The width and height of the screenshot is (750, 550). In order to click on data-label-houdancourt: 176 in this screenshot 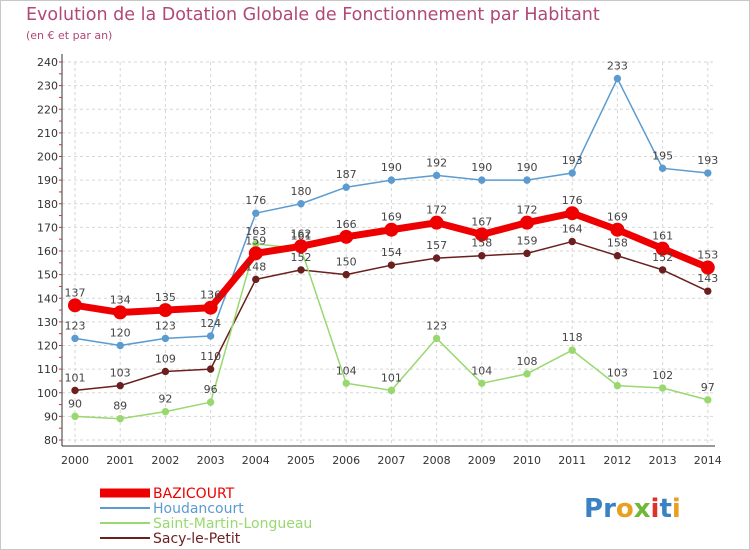, I will do `click(255, 200)`.